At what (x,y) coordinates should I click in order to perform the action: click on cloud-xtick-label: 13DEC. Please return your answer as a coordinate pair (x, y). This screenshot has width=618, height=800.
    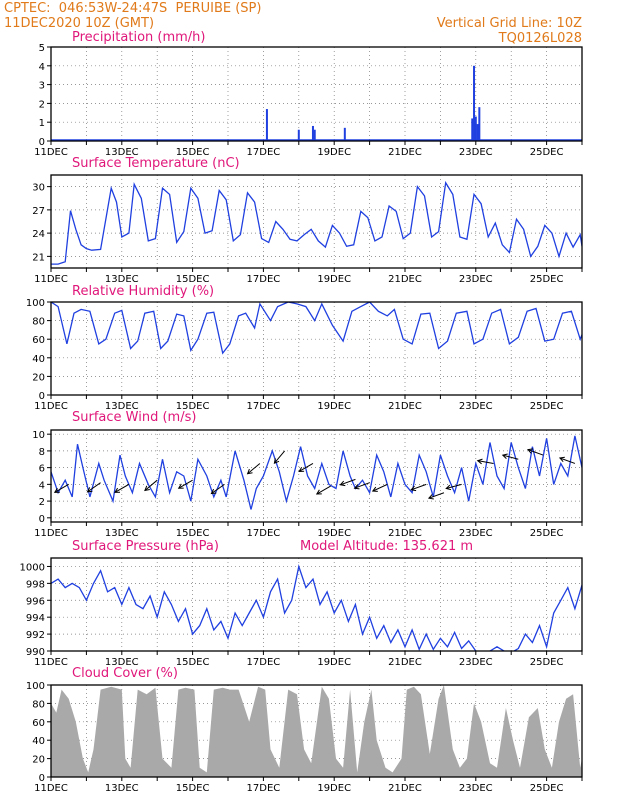
    Looking at the image, I should click on (122, 788).